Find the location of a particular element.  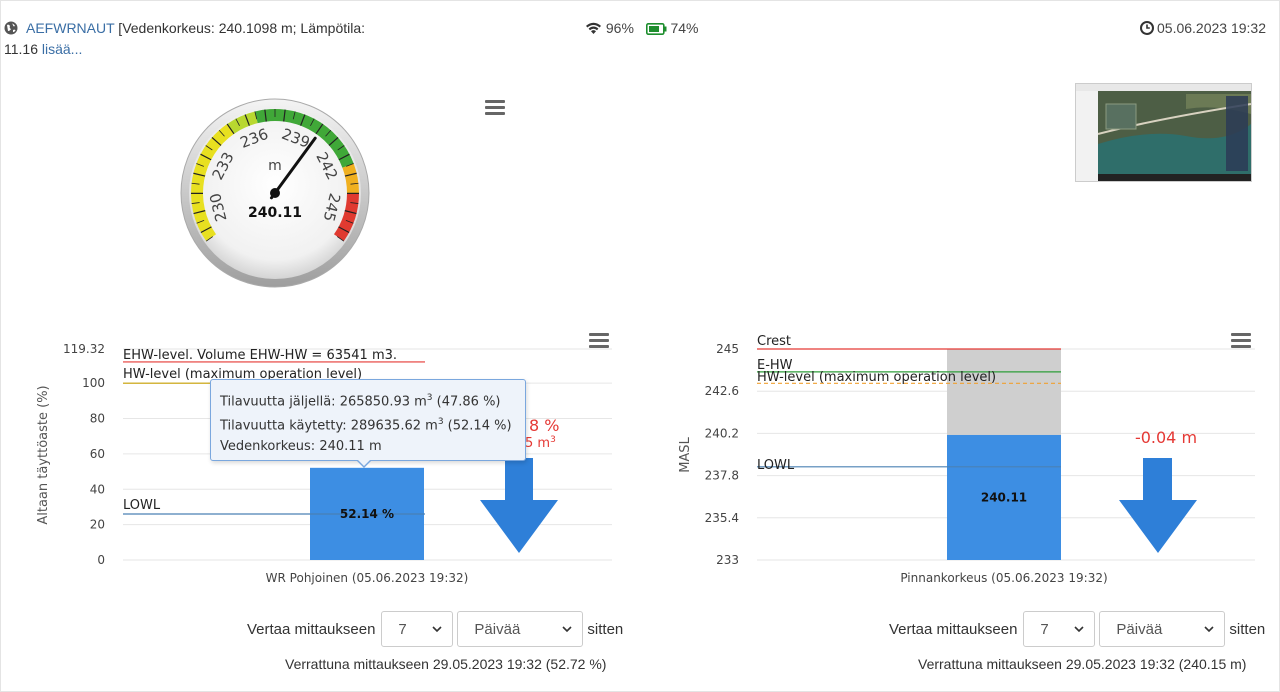

compare-amount-select-left: 7 is located at coordinates (417, 629).